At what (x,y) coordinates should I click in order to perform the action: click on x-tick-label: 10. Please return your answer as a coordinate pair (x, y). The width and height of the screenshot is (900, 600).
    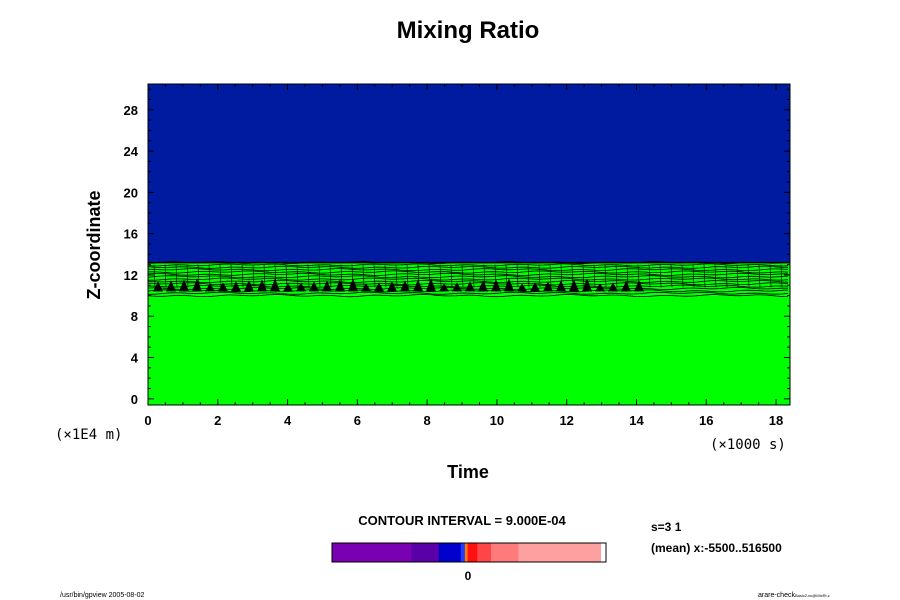
    Looking at the image, I should click on (497, 420).